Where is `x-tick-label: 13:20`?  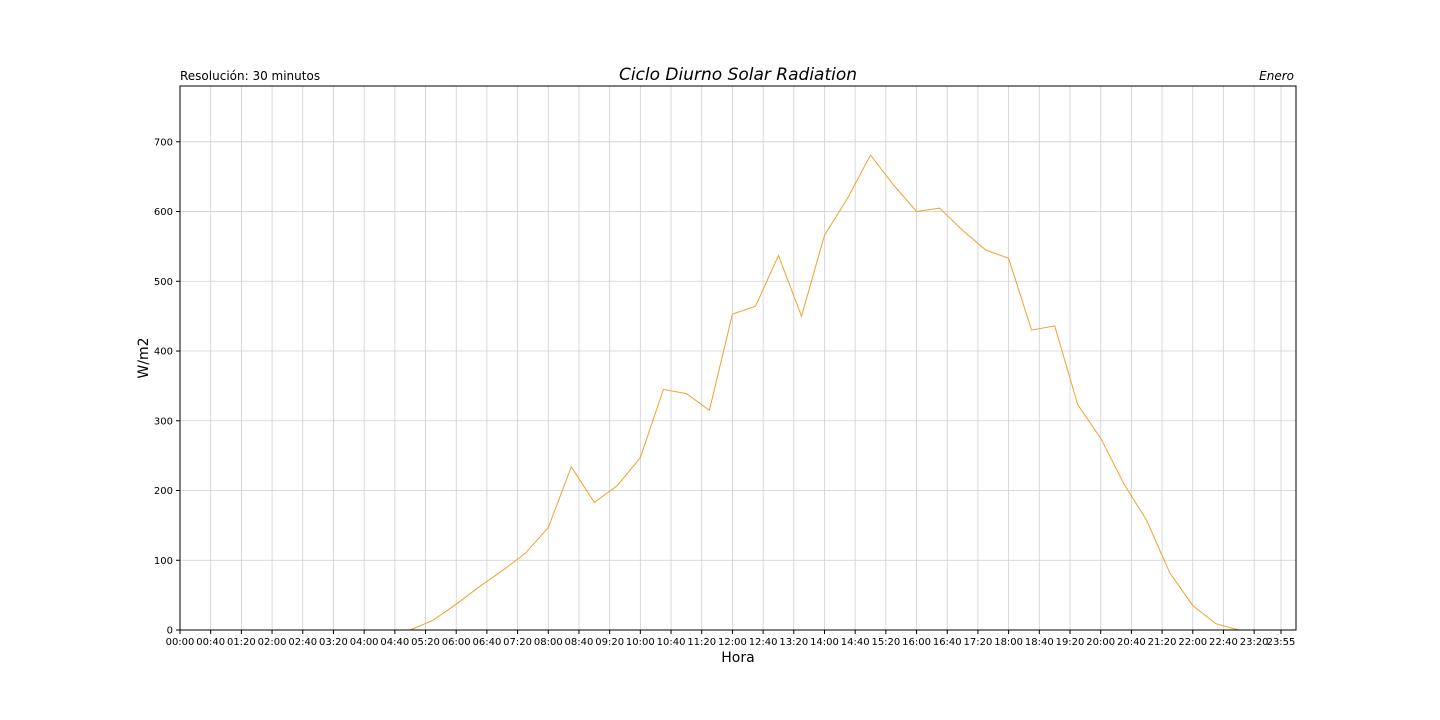
x-tick-label: 13:20 is located at coordinates (793, 642).